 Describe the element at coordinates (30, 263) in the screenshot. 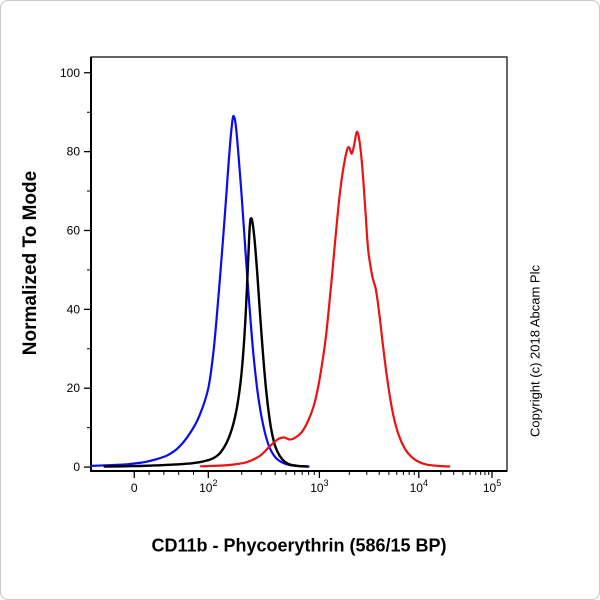

I see `y-axis-title: Normalized To Mode` at that location.